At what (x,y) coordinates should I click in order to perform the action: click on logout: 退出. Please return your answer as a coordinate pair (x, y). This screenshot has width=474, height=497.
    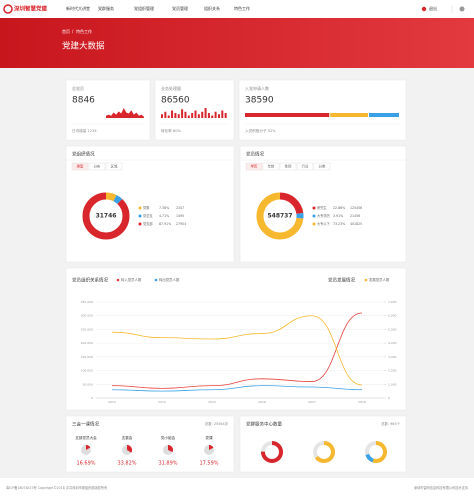
    Looking at the image, I should click on (433, 8).